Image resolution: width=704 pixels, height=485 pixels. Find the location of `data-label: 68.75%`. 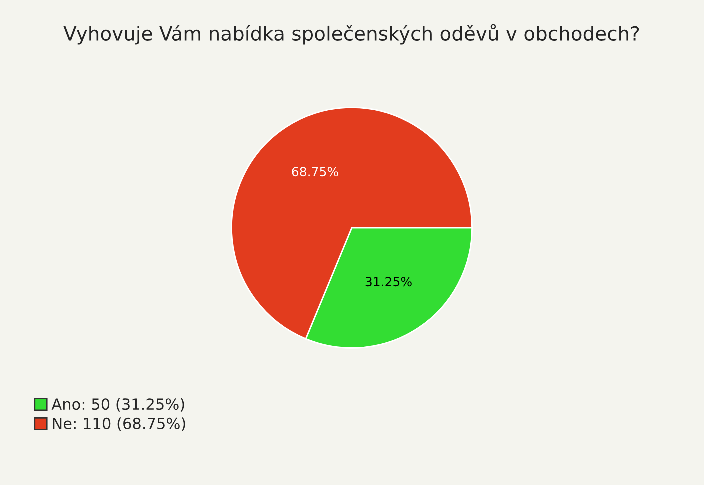

data-label: 68.75% is located at coordinates (315, 172).